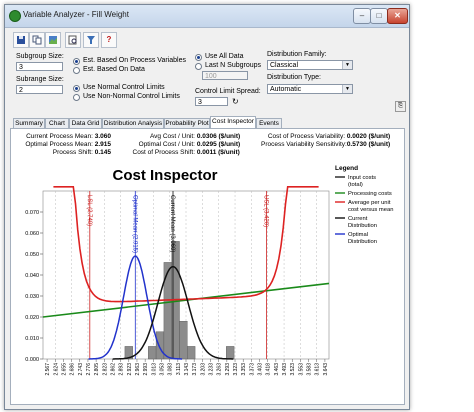 Image resolution: width=474 pixels, height=412 pixels. I want to click on dist-type-value: Automatic, so click(286, 89).